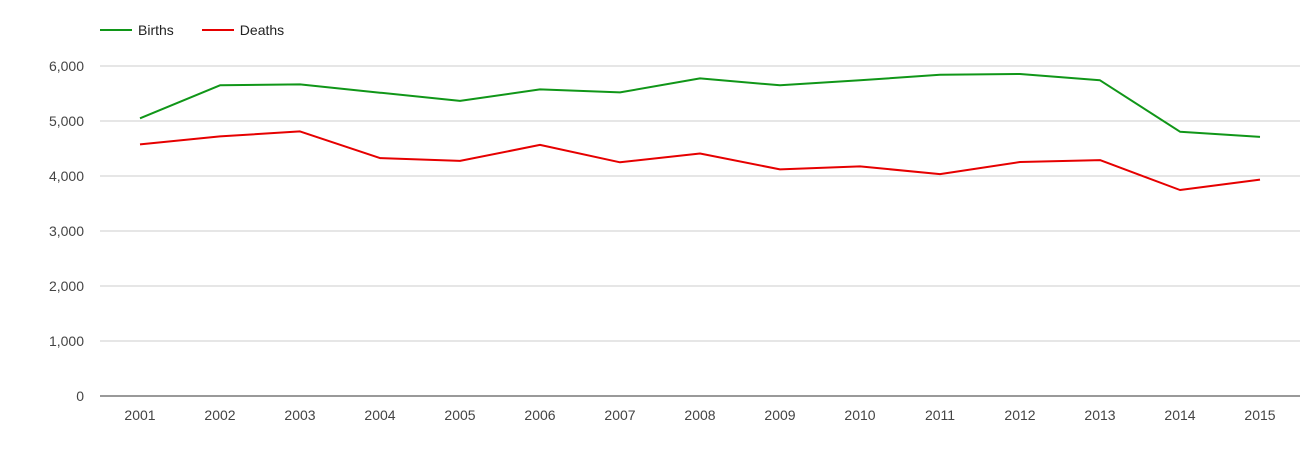  What do you see at coordinates (156, 30) in the screenshot?
I see `legend-label-births: Births` at bounding box center [156, 30].